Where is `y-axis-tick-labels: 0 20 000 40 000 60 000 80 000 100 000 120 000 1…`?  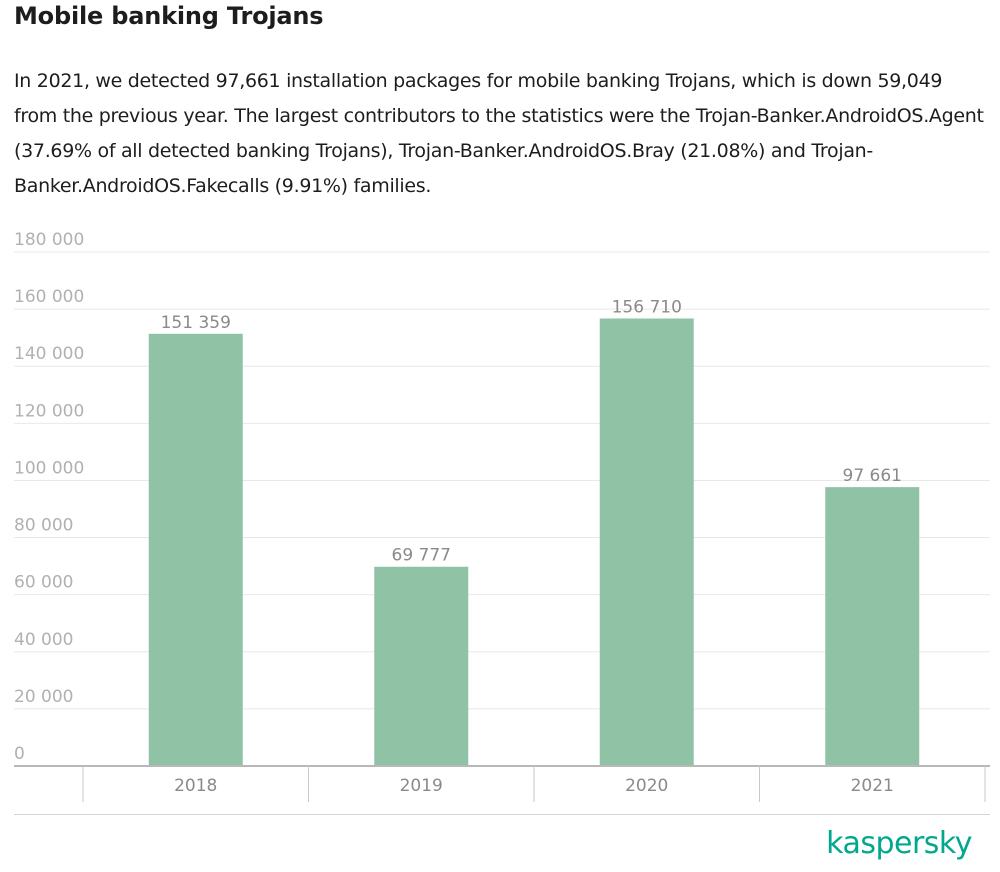
y-axis-tick-labels: 0 20 000 40 000 60 000 80 000 100 000 120 000 1… is located at coordinates (49, 497).